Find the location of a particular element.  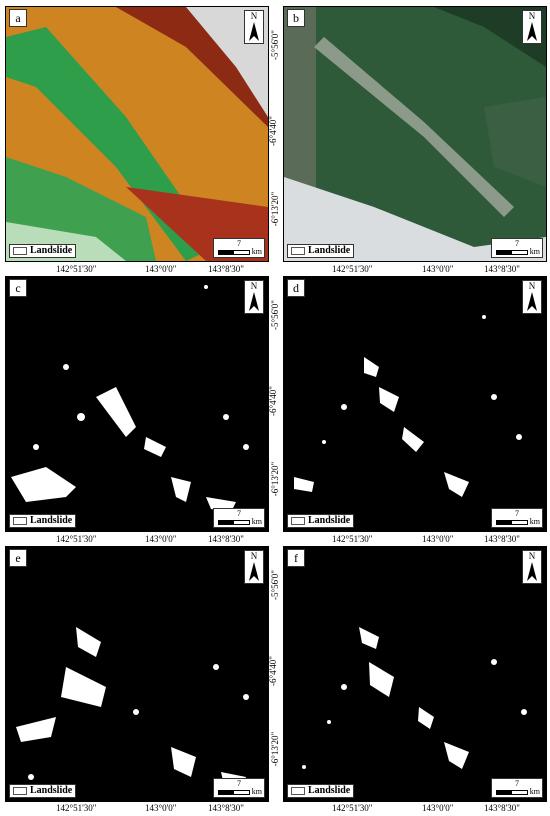

satellite-map-image is located at coordinates (415, 134).